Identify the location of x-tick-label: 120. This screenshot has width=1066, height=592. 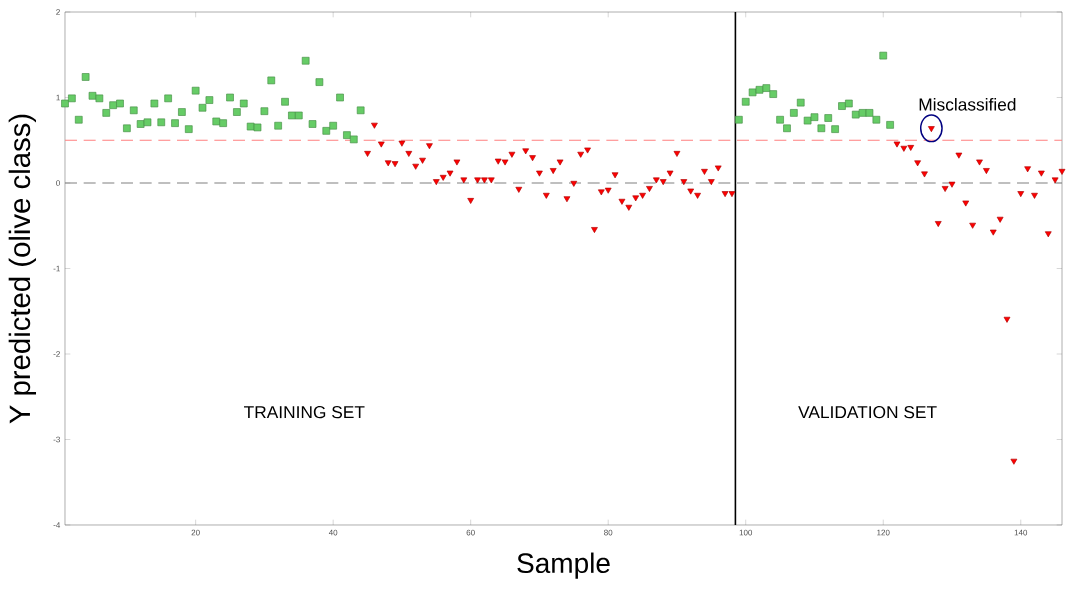
(883, 532).